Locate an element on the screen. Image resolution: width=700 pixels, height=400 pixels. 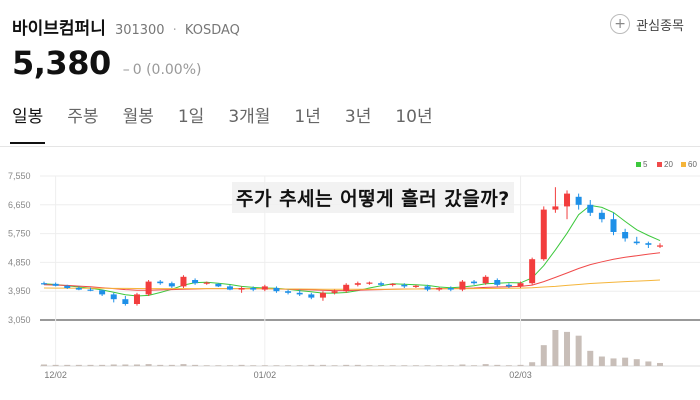
period-tabs: 일봉 주봉 월봉 1일 3개월 1년 3년 10년 is located at coordinates (350, 124).